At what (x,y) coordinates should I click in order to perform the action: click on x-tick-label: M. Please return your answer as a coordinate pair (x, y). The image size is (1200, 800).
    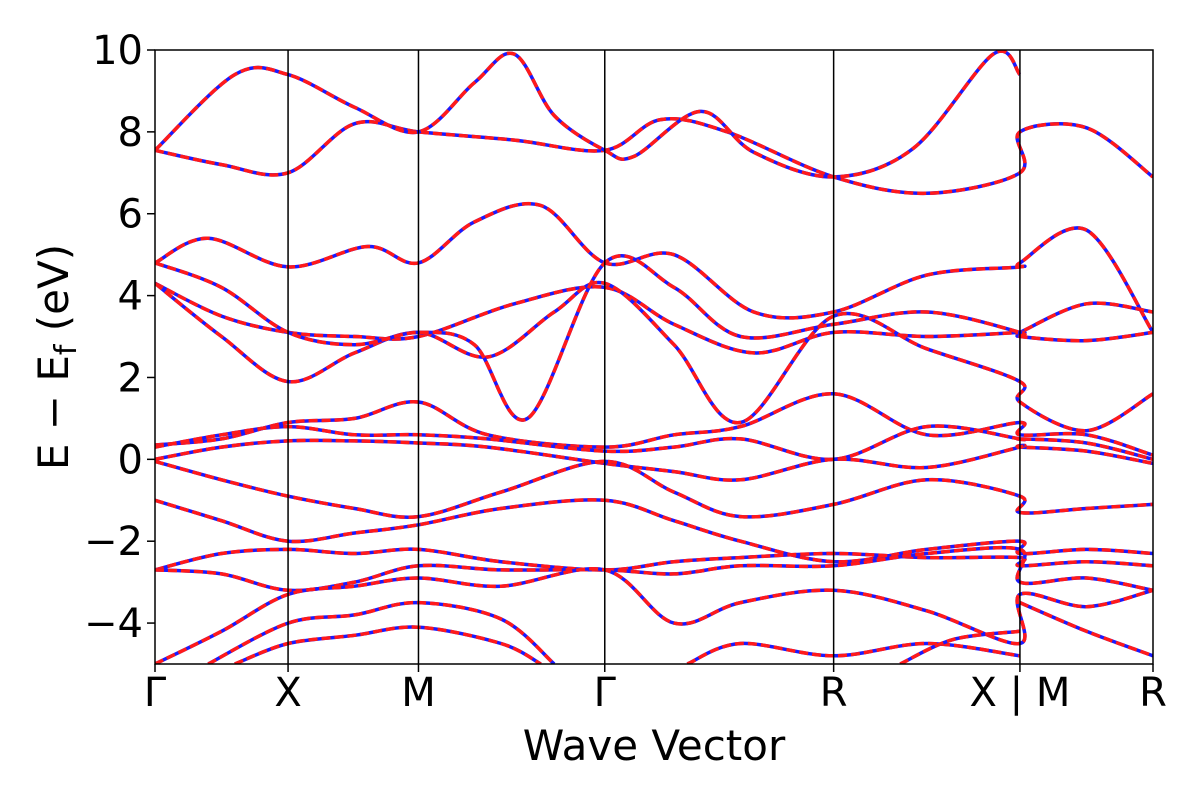
    Looking at the image, I should click on (418, 693).